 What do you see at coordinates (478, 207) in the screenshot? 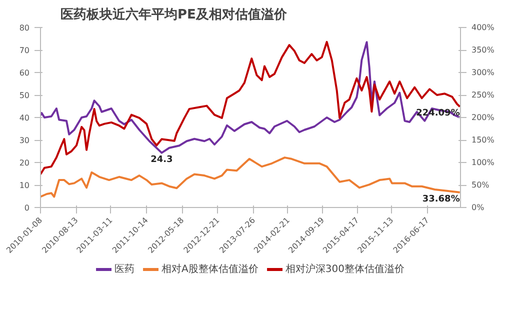
I see `y2-tick-label: 0%` at bounding box center [478, 207].